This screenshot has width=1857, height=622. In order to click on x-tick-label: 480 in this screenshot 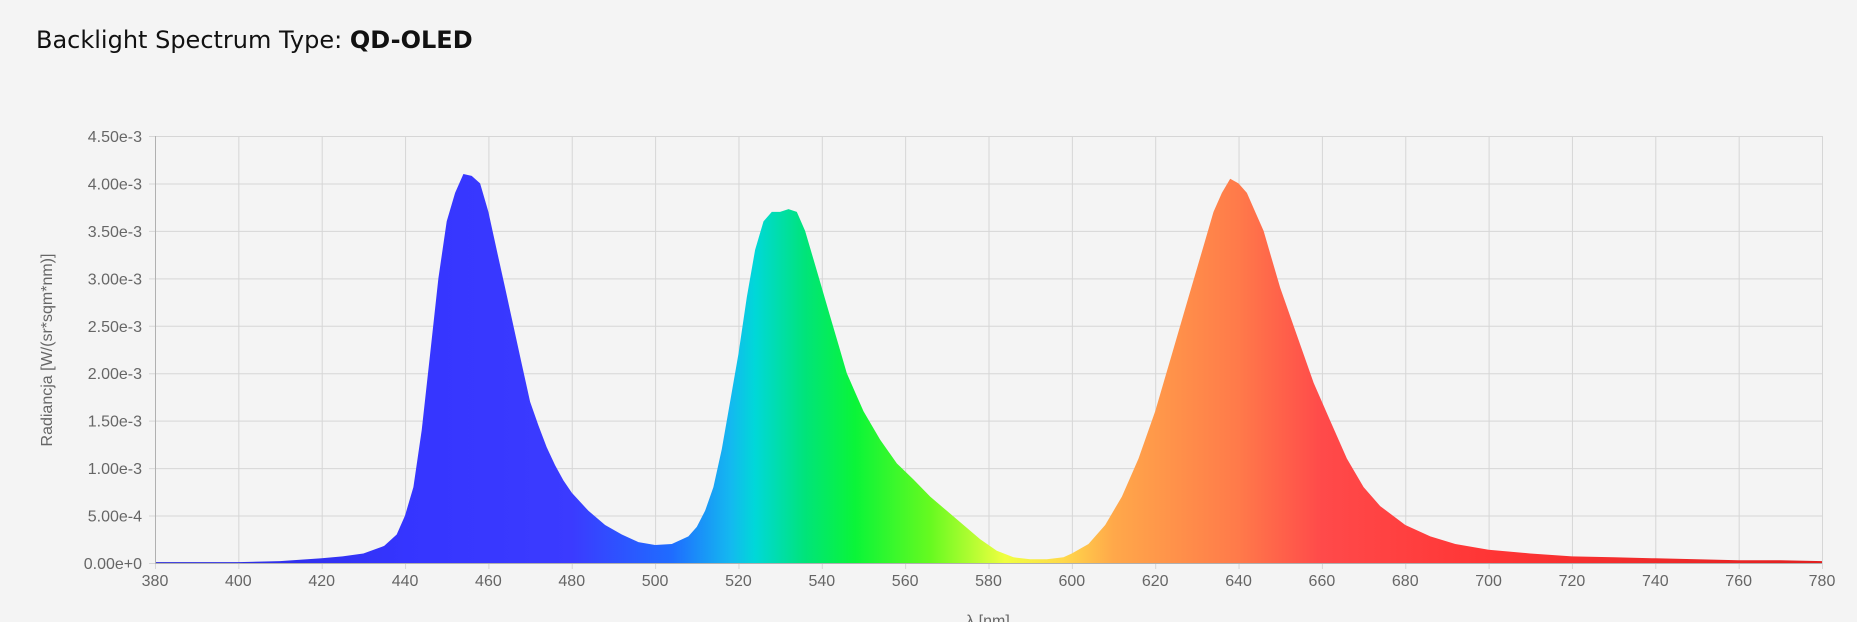, I will do `click(571, 581)`.